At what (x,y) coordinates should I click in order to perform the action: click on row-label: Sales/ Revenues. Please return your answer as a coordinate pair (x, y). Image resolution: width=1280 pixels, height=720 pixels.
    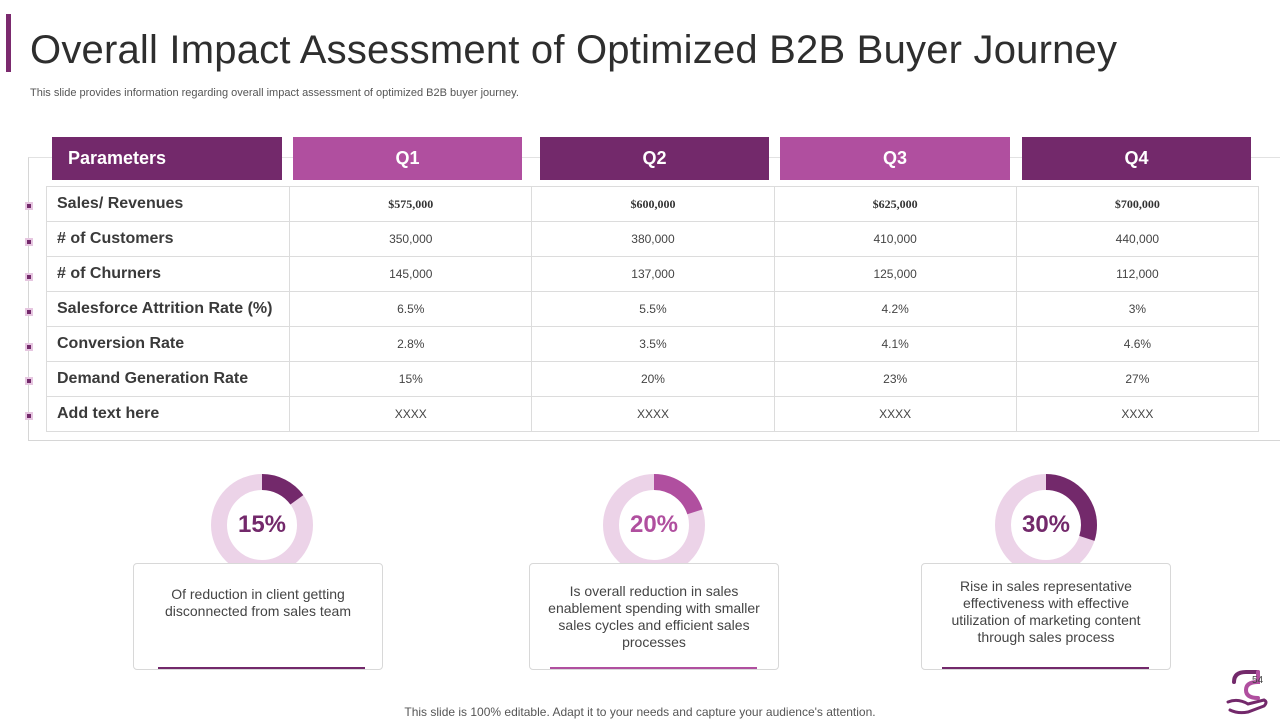
    Looking at the image, I should click on (168, 204).